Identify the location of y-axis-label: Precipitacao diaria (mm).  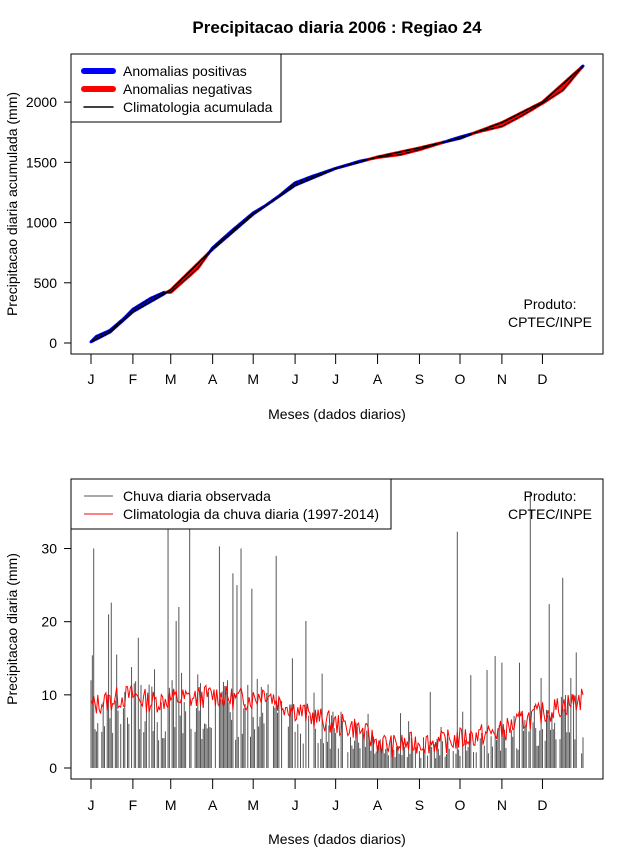
(12, 629).